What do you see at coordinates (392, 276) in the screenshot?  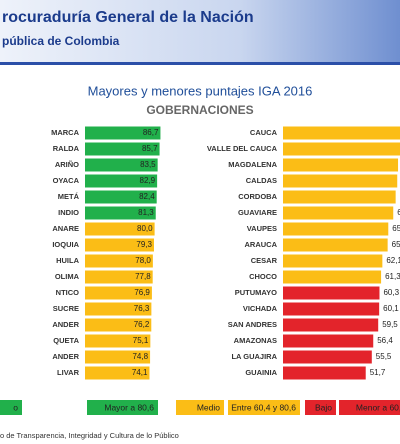 I see `value-label: 61,3` at bounding box center [392, 276].